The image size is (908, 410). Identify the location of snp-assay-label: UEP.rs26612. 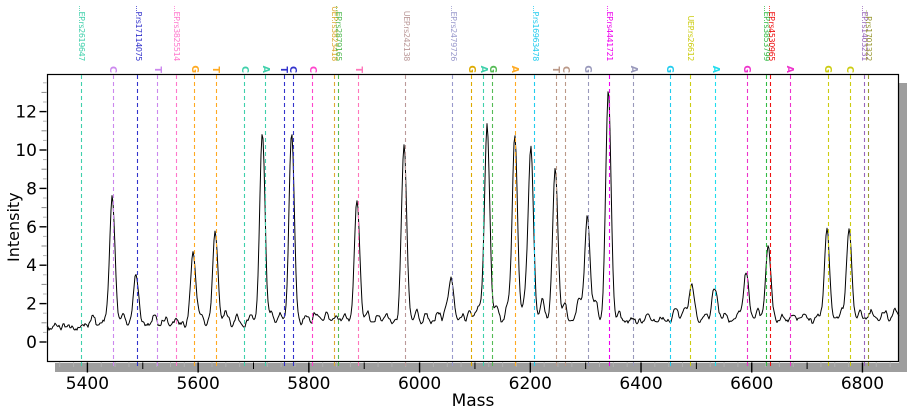
(691, 38).